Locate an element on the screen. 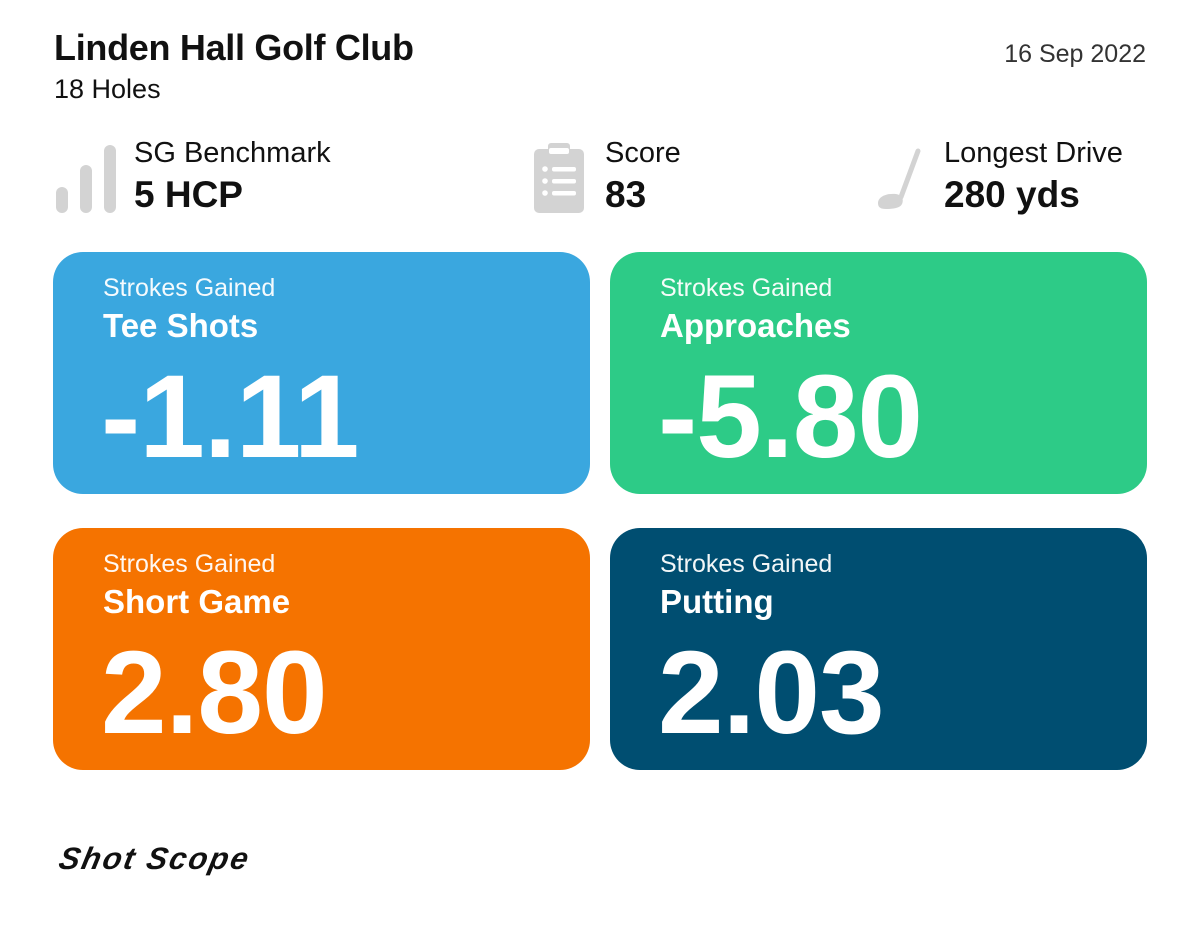 The width and height of the screenshot is (1200, 933). stat-sg-benchmark: SG Benchmark 5 HCP is located at coordinates (224, 180).